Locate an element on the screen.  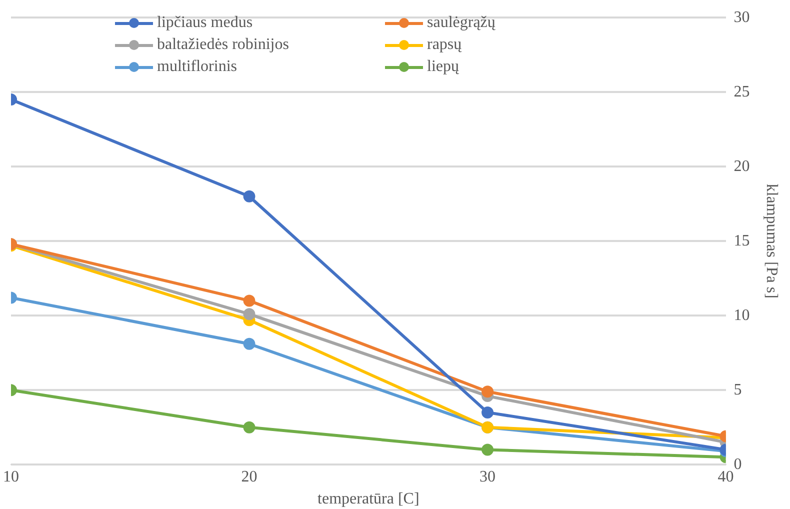
legend-label: rapsų is located at coordinates (444, 45).